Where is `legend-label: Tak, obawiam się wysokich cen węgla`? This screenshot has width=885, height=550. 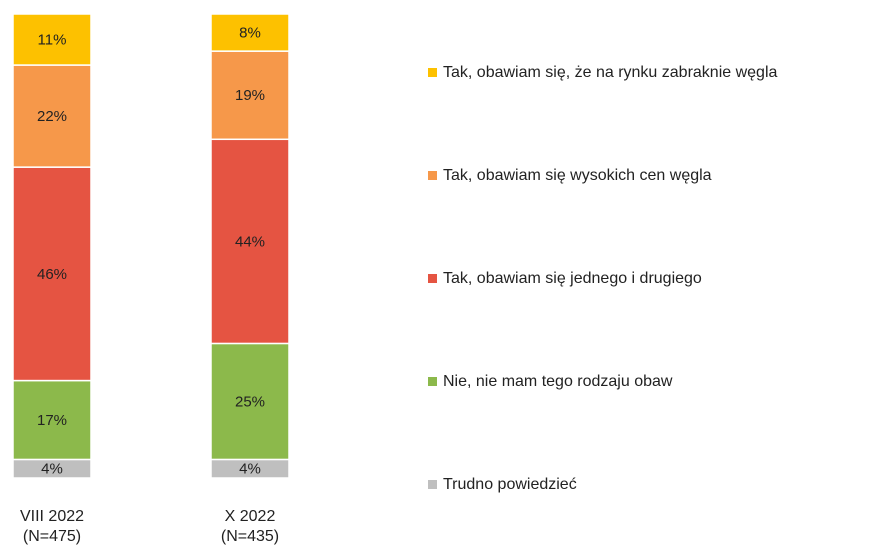
legend-label: Tak, obawiam się wysokich cen węgla is located at coordinates (577, 175).